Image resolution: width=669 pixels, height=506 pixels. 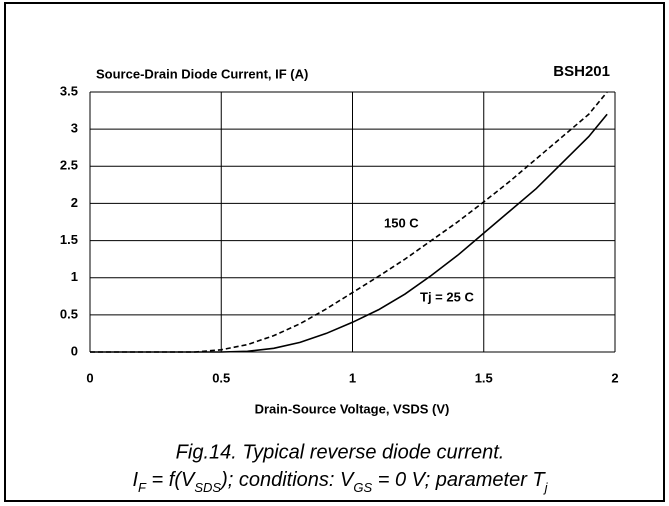 What do you see at coordinates (142, 487) in the screenshot?
I see `caption-subscript: F` at bounding box center [142, 487].